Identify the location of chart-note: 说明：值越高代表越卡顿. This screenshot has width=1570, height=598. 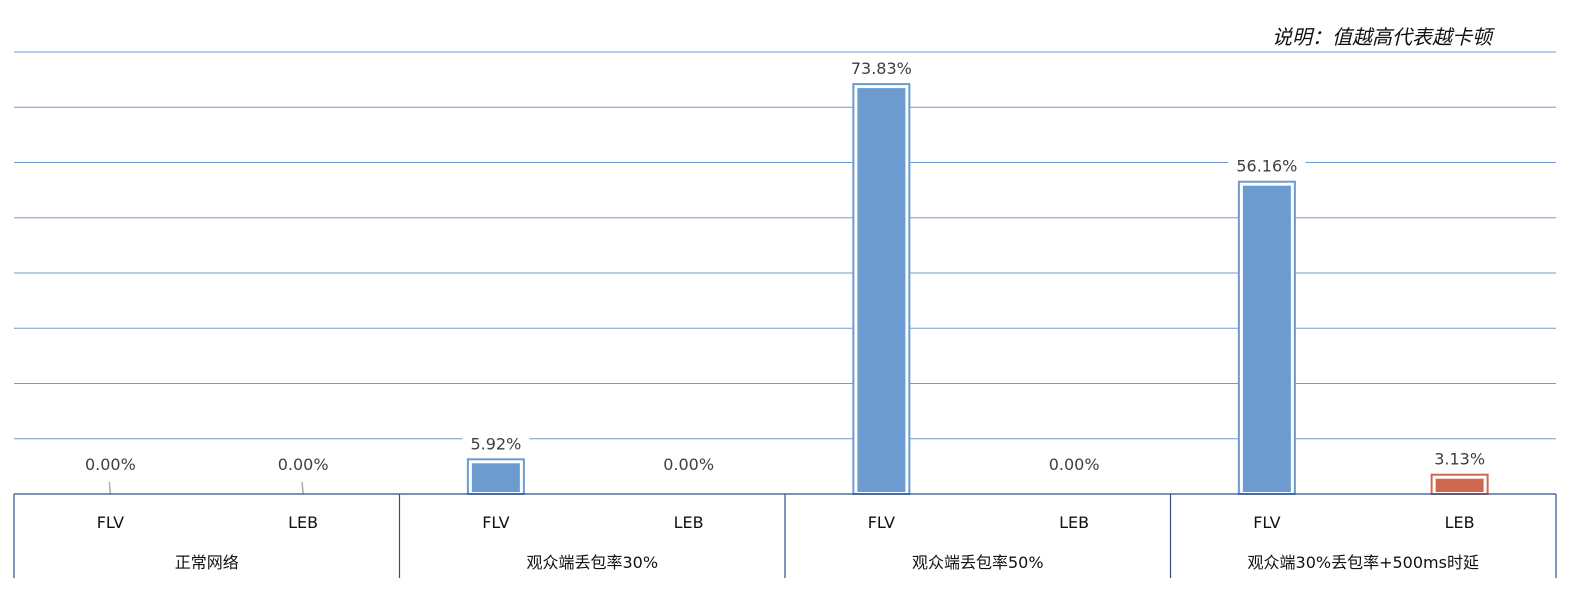
(1383, 37).